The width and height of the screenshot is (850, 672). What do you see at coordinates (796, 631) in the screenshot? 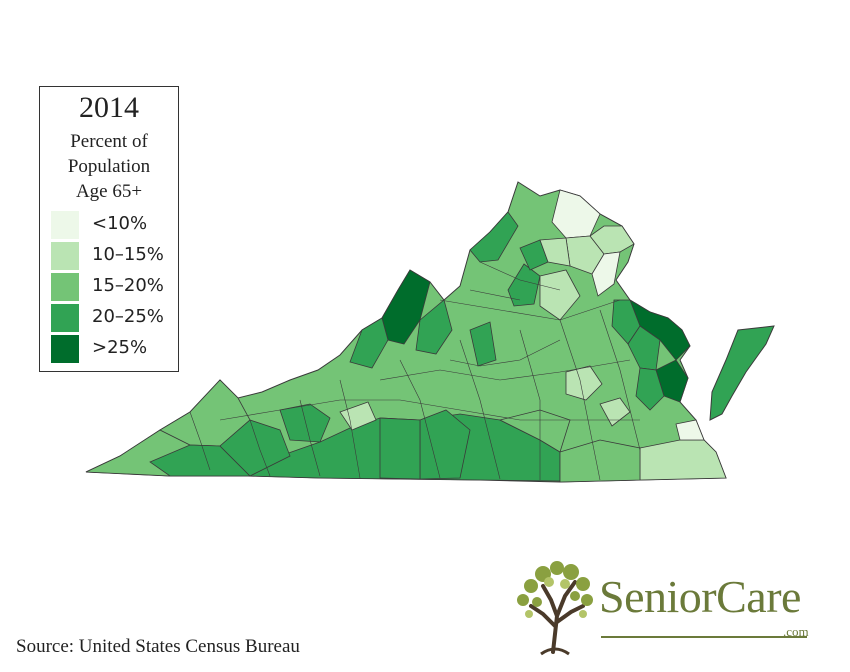
I see `logo-suffix: .com` at bounding box center [796, 631].